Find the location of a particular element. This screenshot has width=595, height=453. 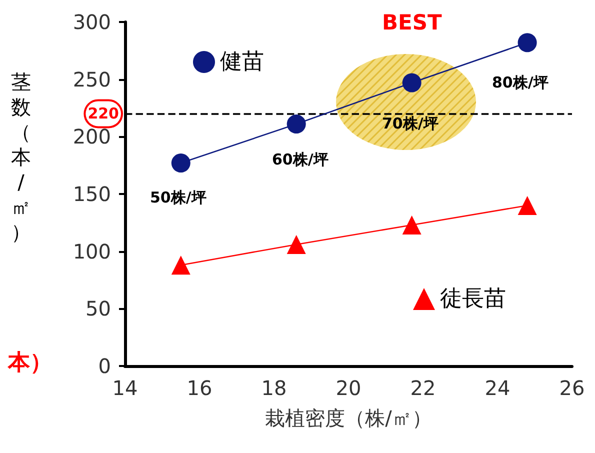

y-tick-label: 200 is located at coordinates (91, 136).